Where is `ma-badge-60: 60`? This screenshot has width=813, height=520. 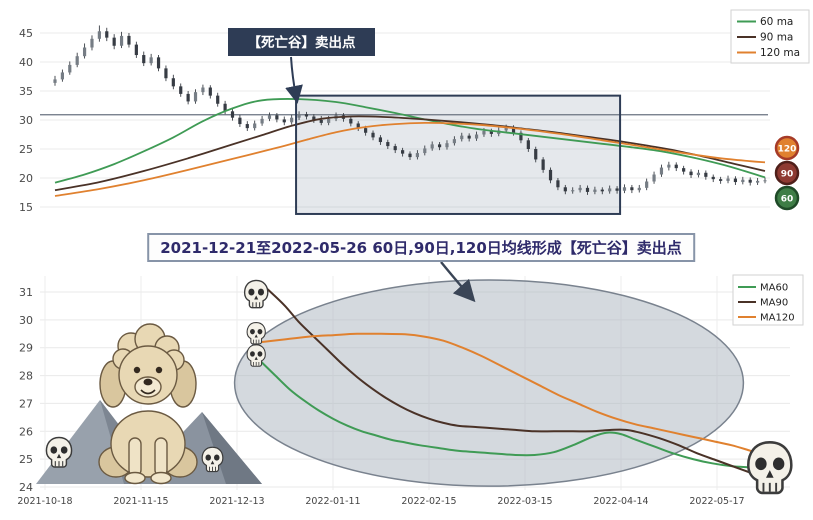
ma-badge-60: 60 is located at coordinates (787, 198).